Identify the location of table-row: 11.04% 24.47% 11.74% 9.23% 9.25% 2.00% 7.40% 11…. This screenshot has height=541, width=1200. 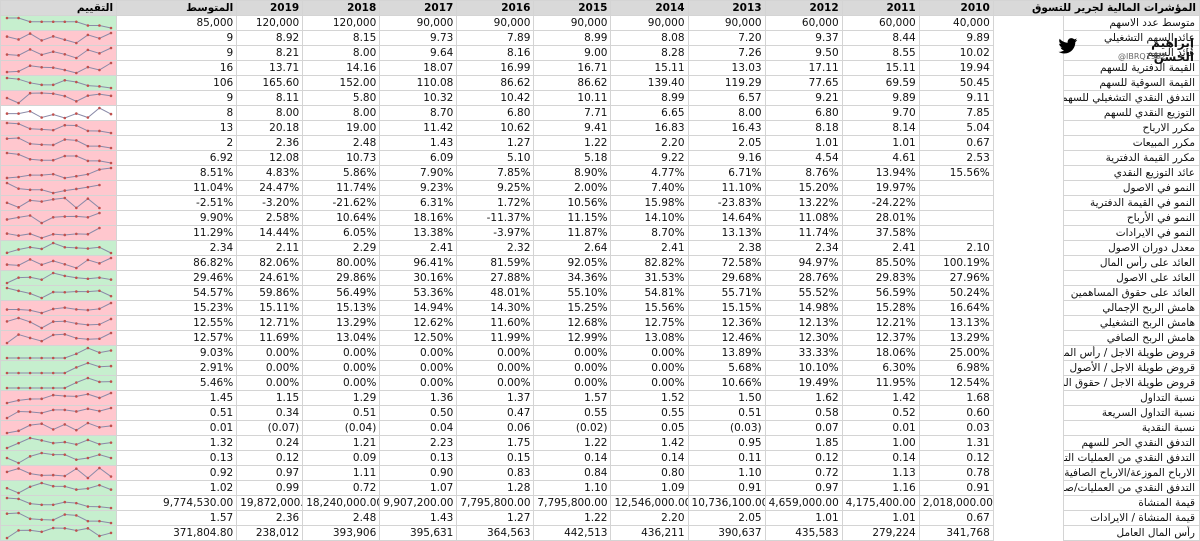
(600, 188).